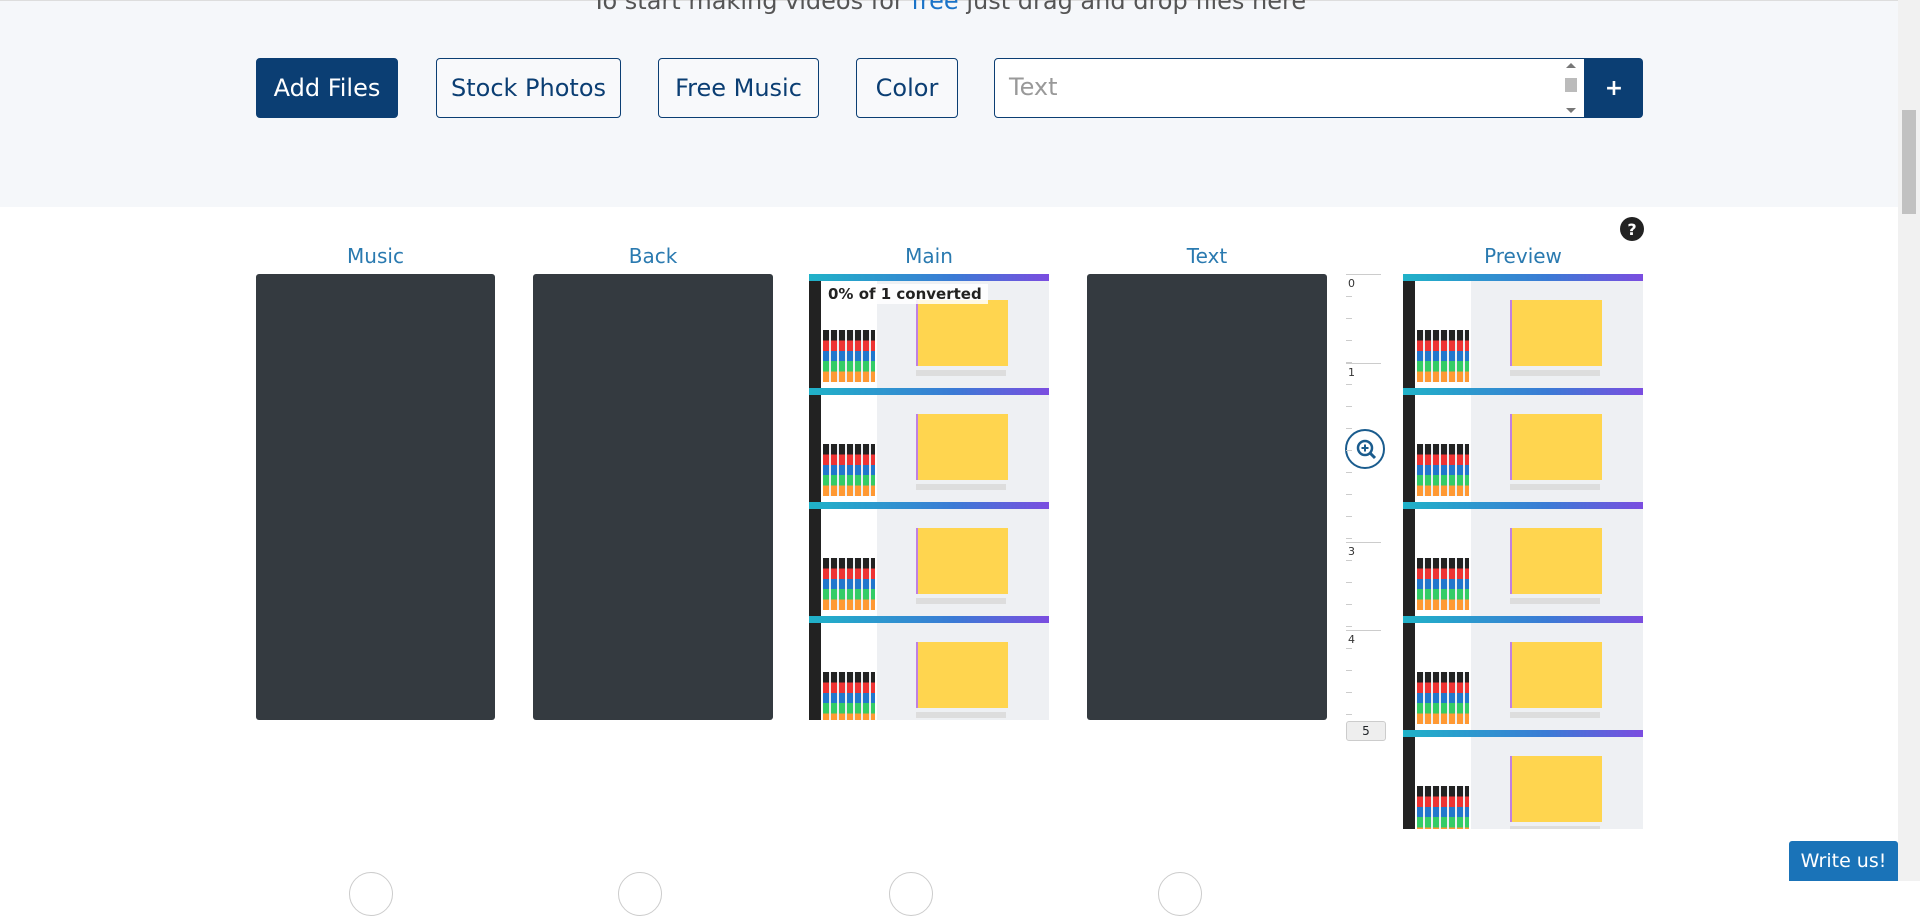  I want to click on stock-photos-button: Stock Photos, so click(528, 88).